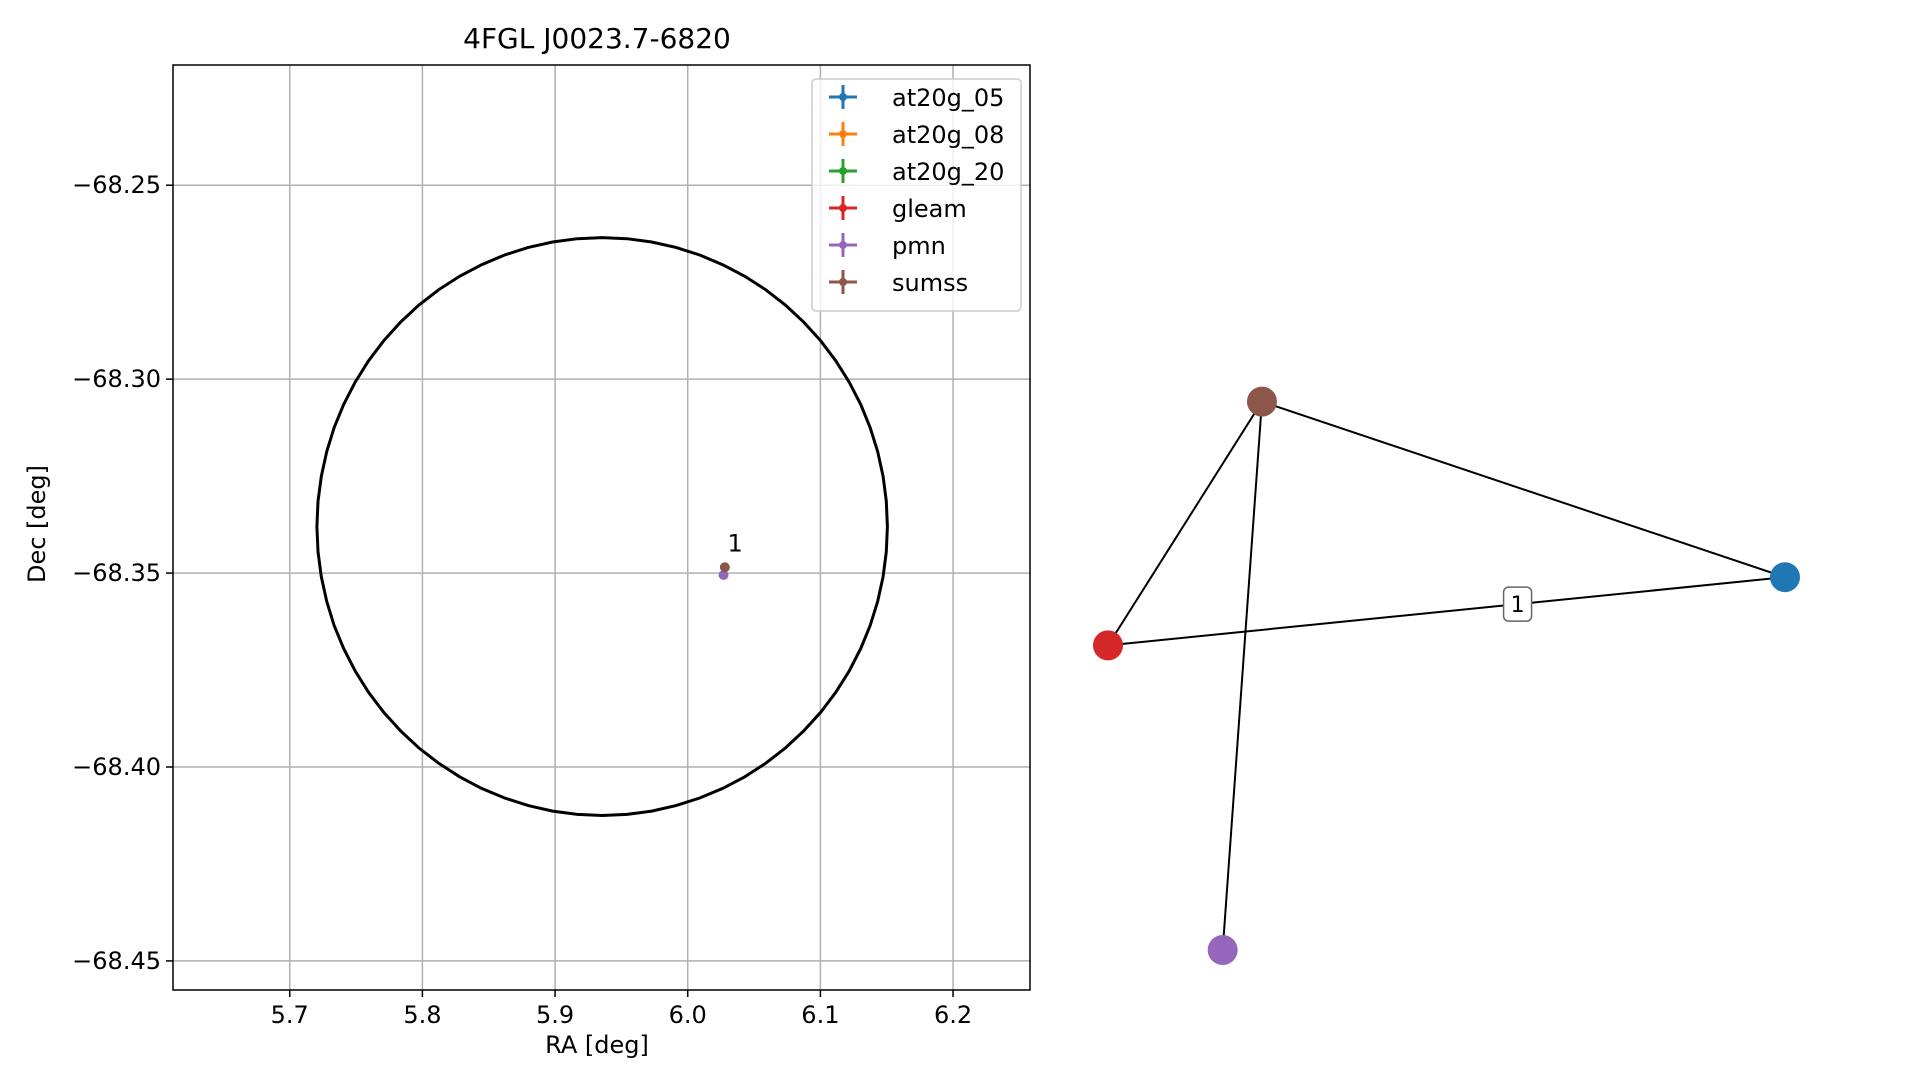  What do you see at coordinates (422, 1015) in the screenshot?
I see `x-tick-label: 5.8` at bounding box center [422, 1015].